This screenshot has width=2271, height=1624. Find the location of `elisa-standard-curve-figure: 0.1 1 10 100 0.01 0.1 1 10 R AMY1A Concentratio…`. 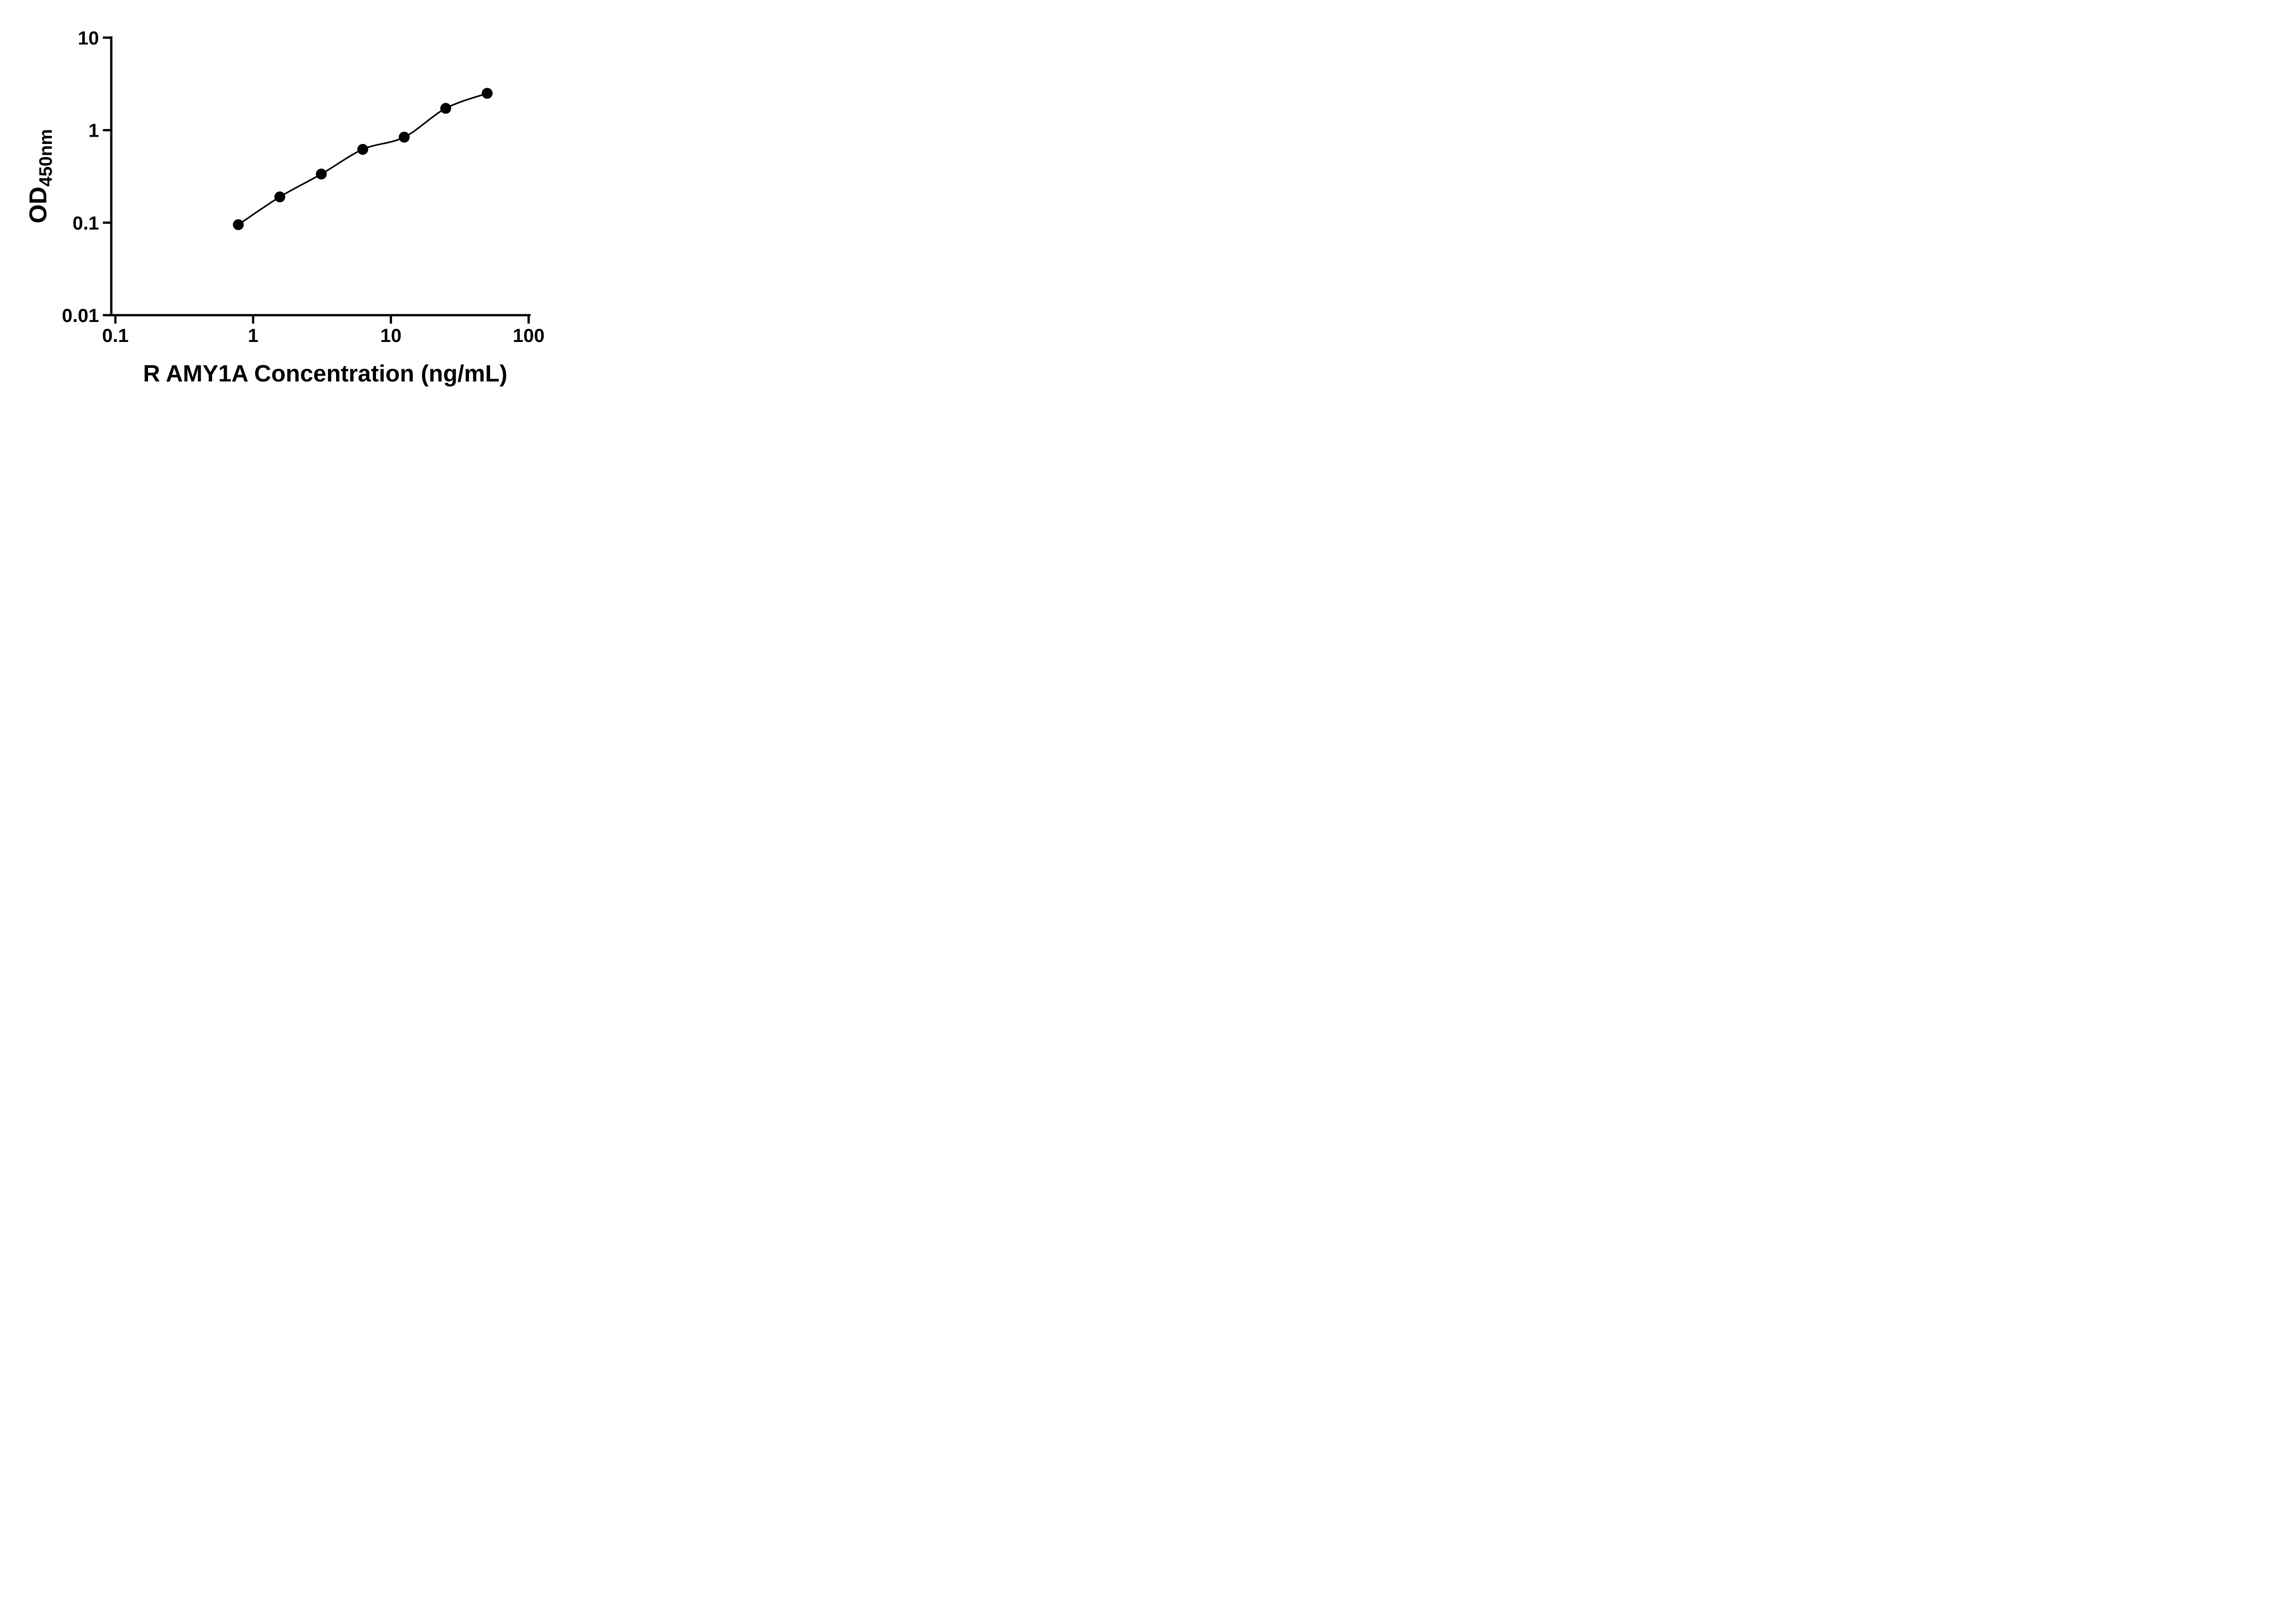

elisa-standard-curve-figure: 0.1 1 10 100 0.01 0.1 1 10 R AMY1A Concentratio… is located at coordinates (292, 203).